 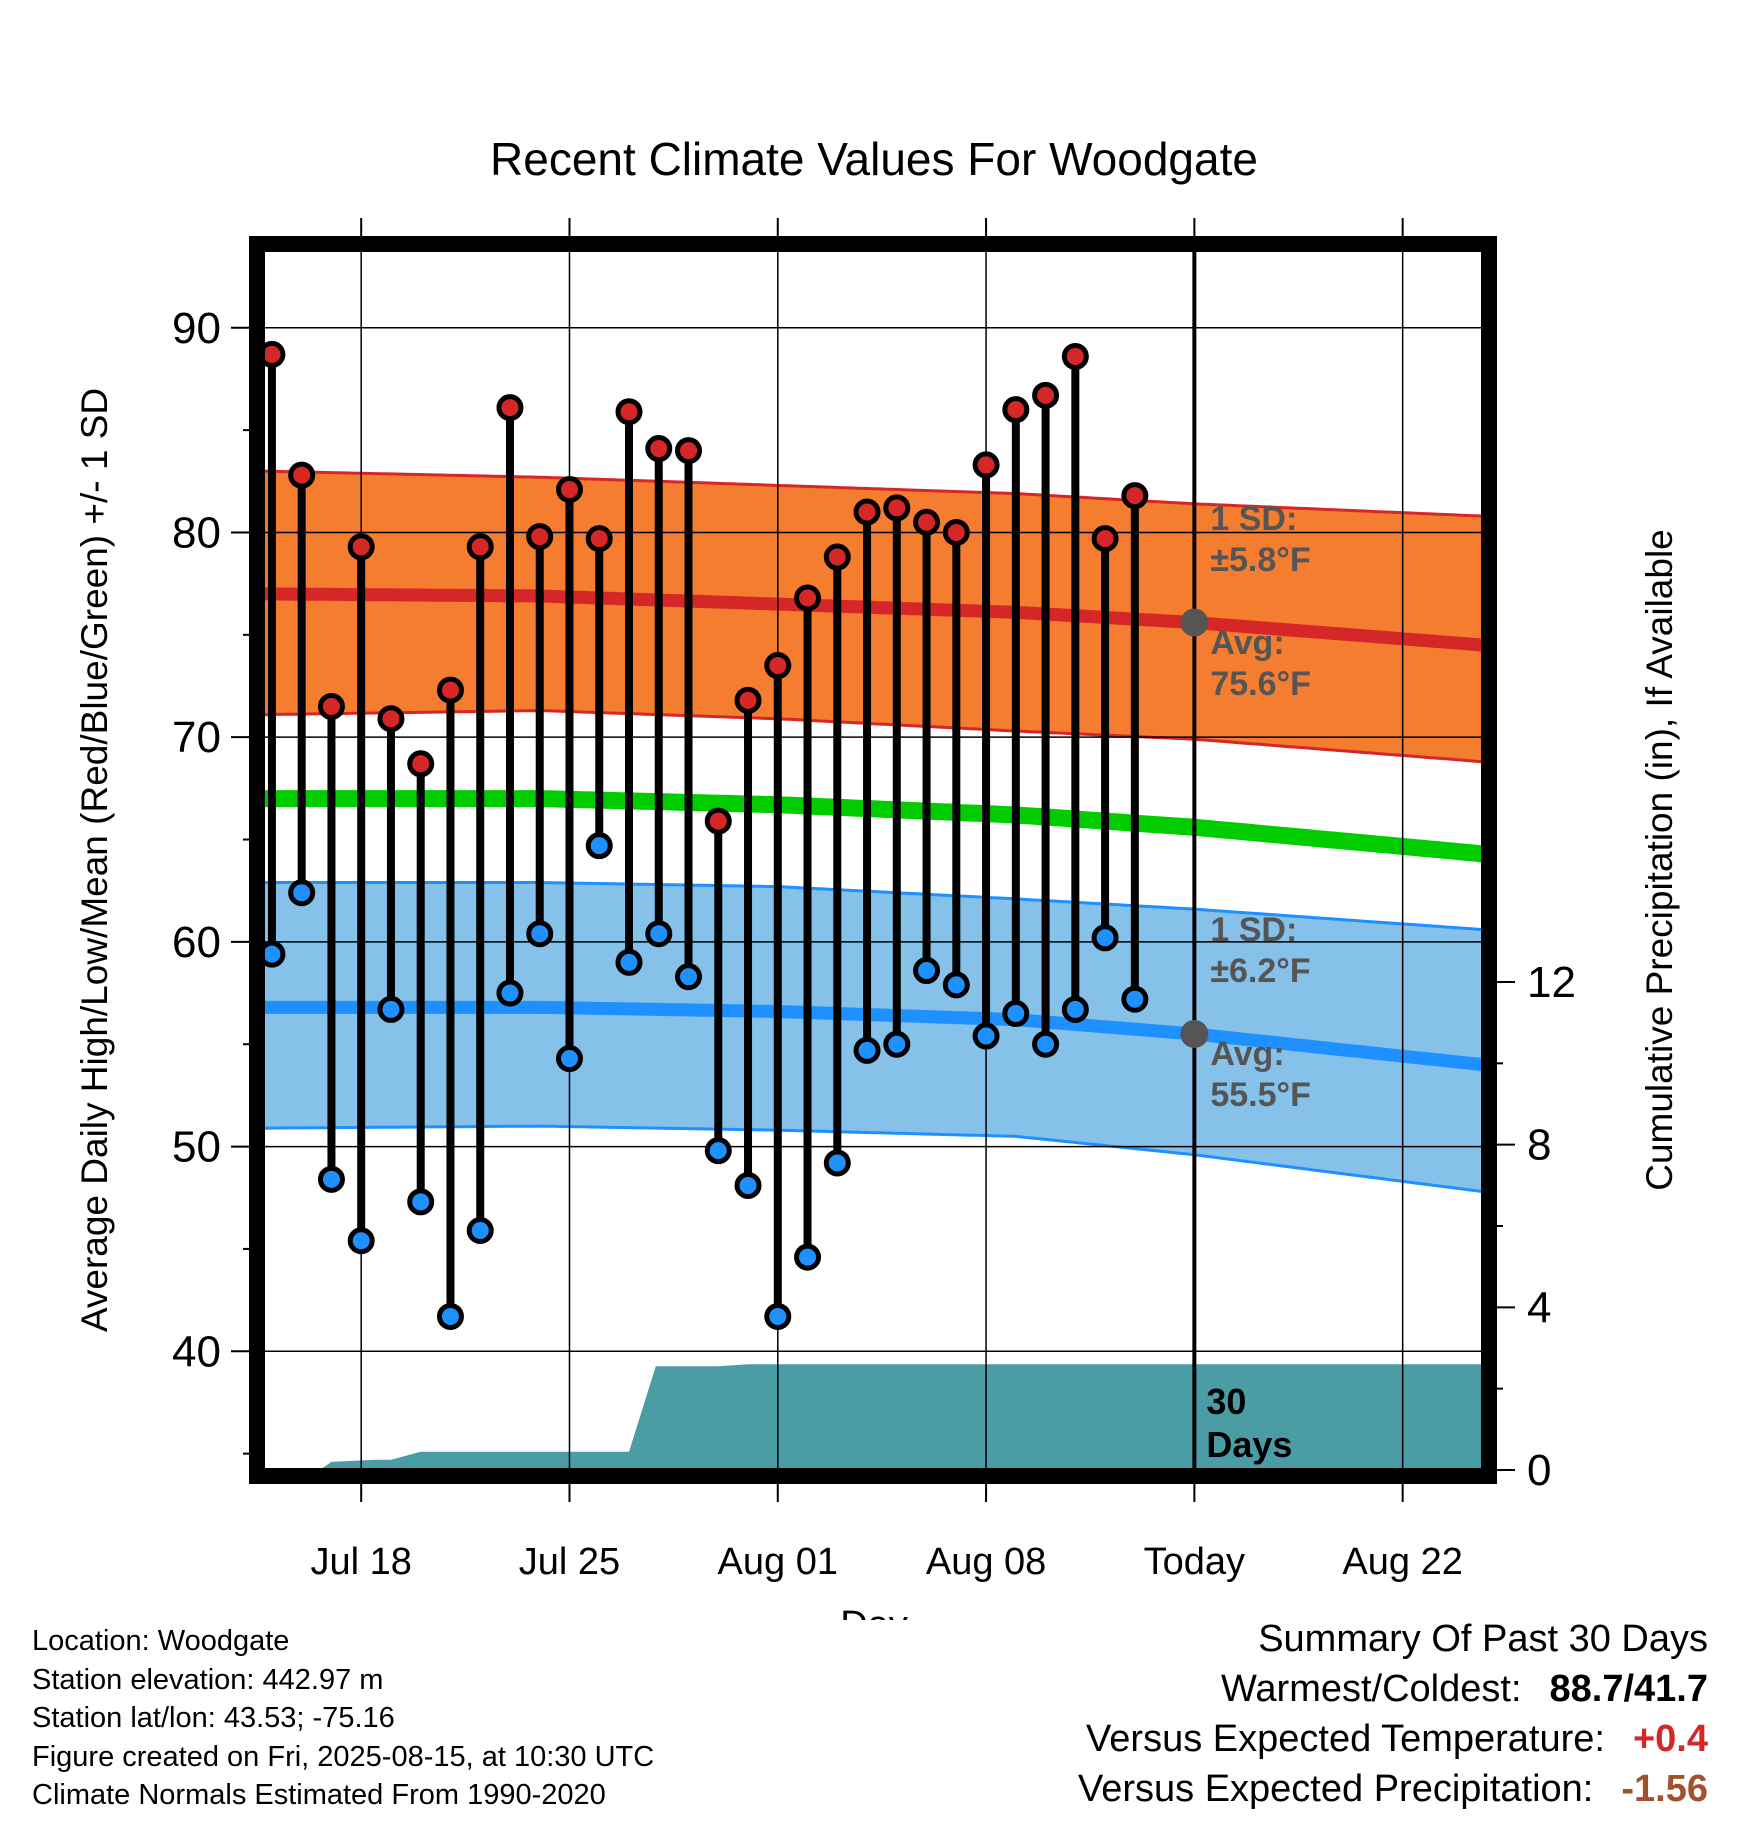 I want to click on warmest-value: 88.7/41.7, so click(x=1628, y=1689).